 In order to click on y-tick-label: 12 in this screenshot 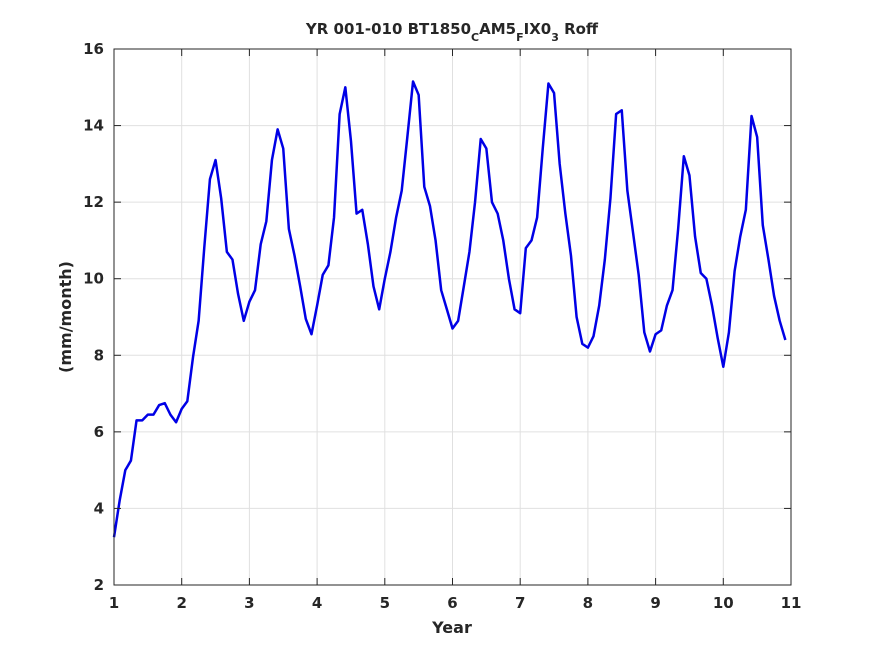, I will do `click(93, 202)`.